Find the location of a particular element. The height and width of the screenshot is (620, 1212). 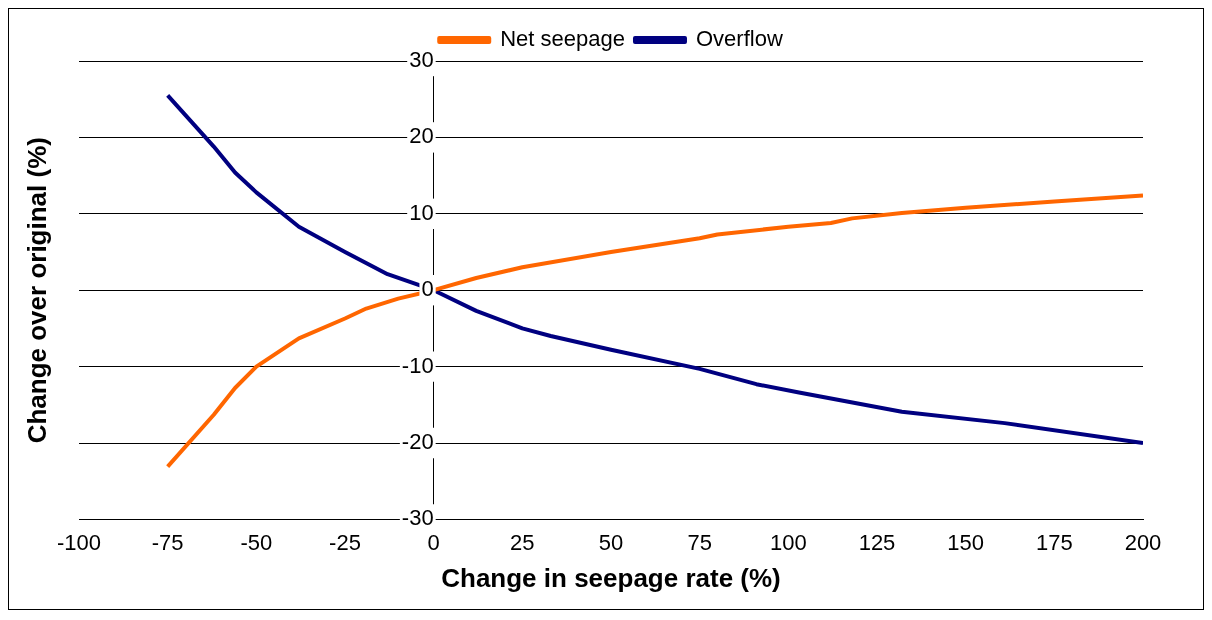

x-tick-label: 75 is located at coordinates (699, 542).